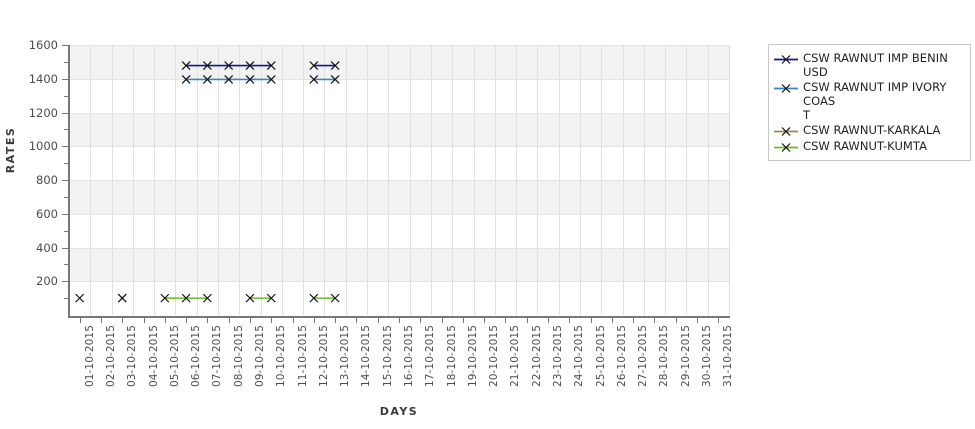 This screenshot has height=429, width=975. What do you see at coordinates (728, 356) in the screenshot?
I see `x-tick-label: 31-10-2015` at bounding box center [728, 356].